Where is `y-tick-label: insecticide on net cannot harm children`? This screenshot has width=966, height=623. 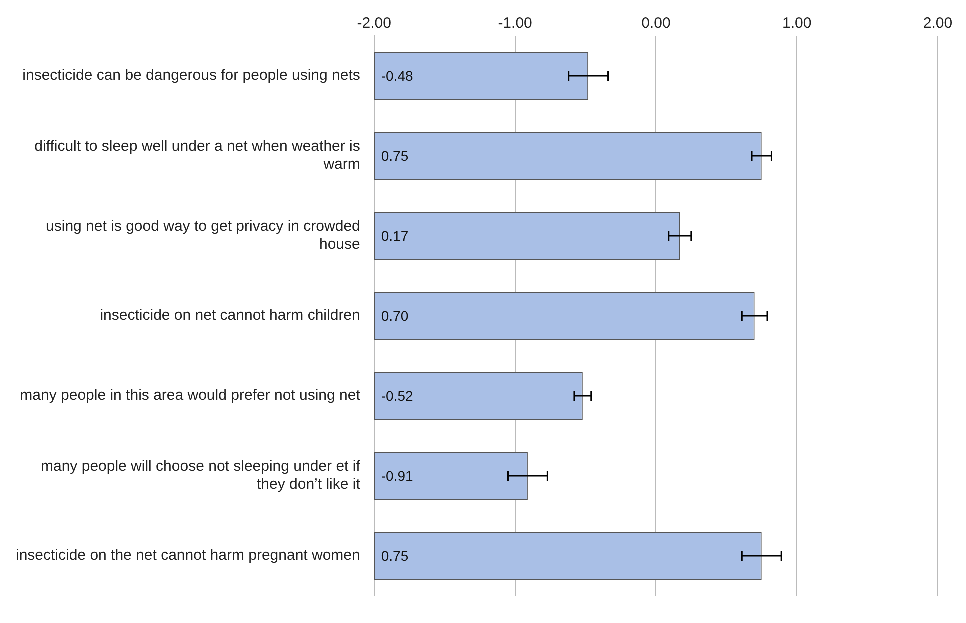 y-tick-label: insecticide on net cannot harm children is located at coordinates (230, 315).